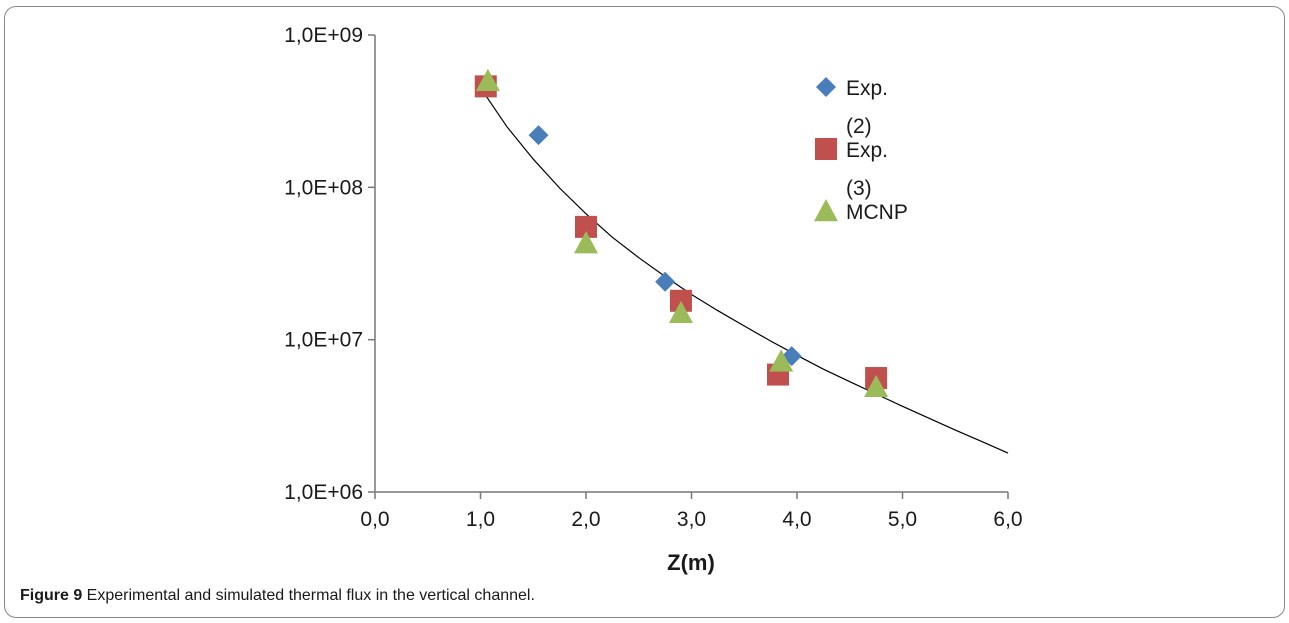  Describe the element at coordinates (796, 519) in the screenshot. I see `x-tick-label: 4,0` at that location.